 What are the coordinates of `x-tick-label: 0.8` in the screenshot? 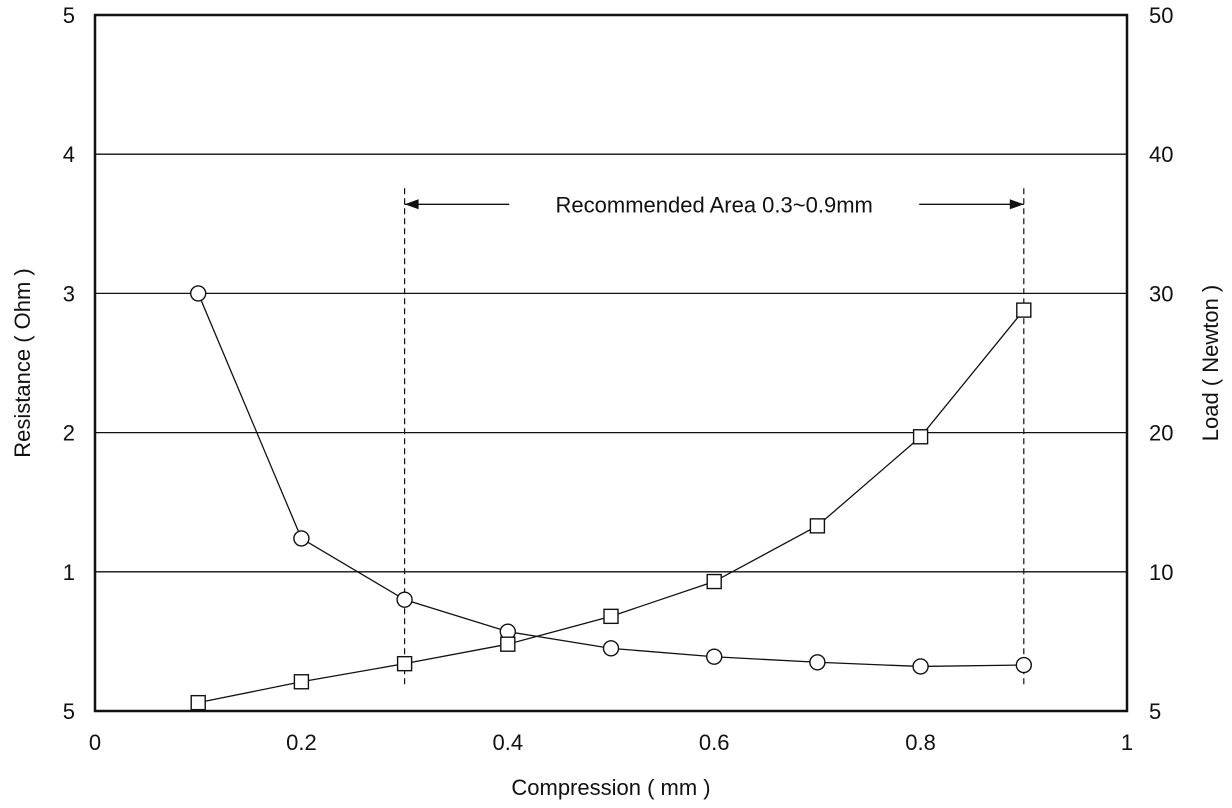 It's located at (920, 742).